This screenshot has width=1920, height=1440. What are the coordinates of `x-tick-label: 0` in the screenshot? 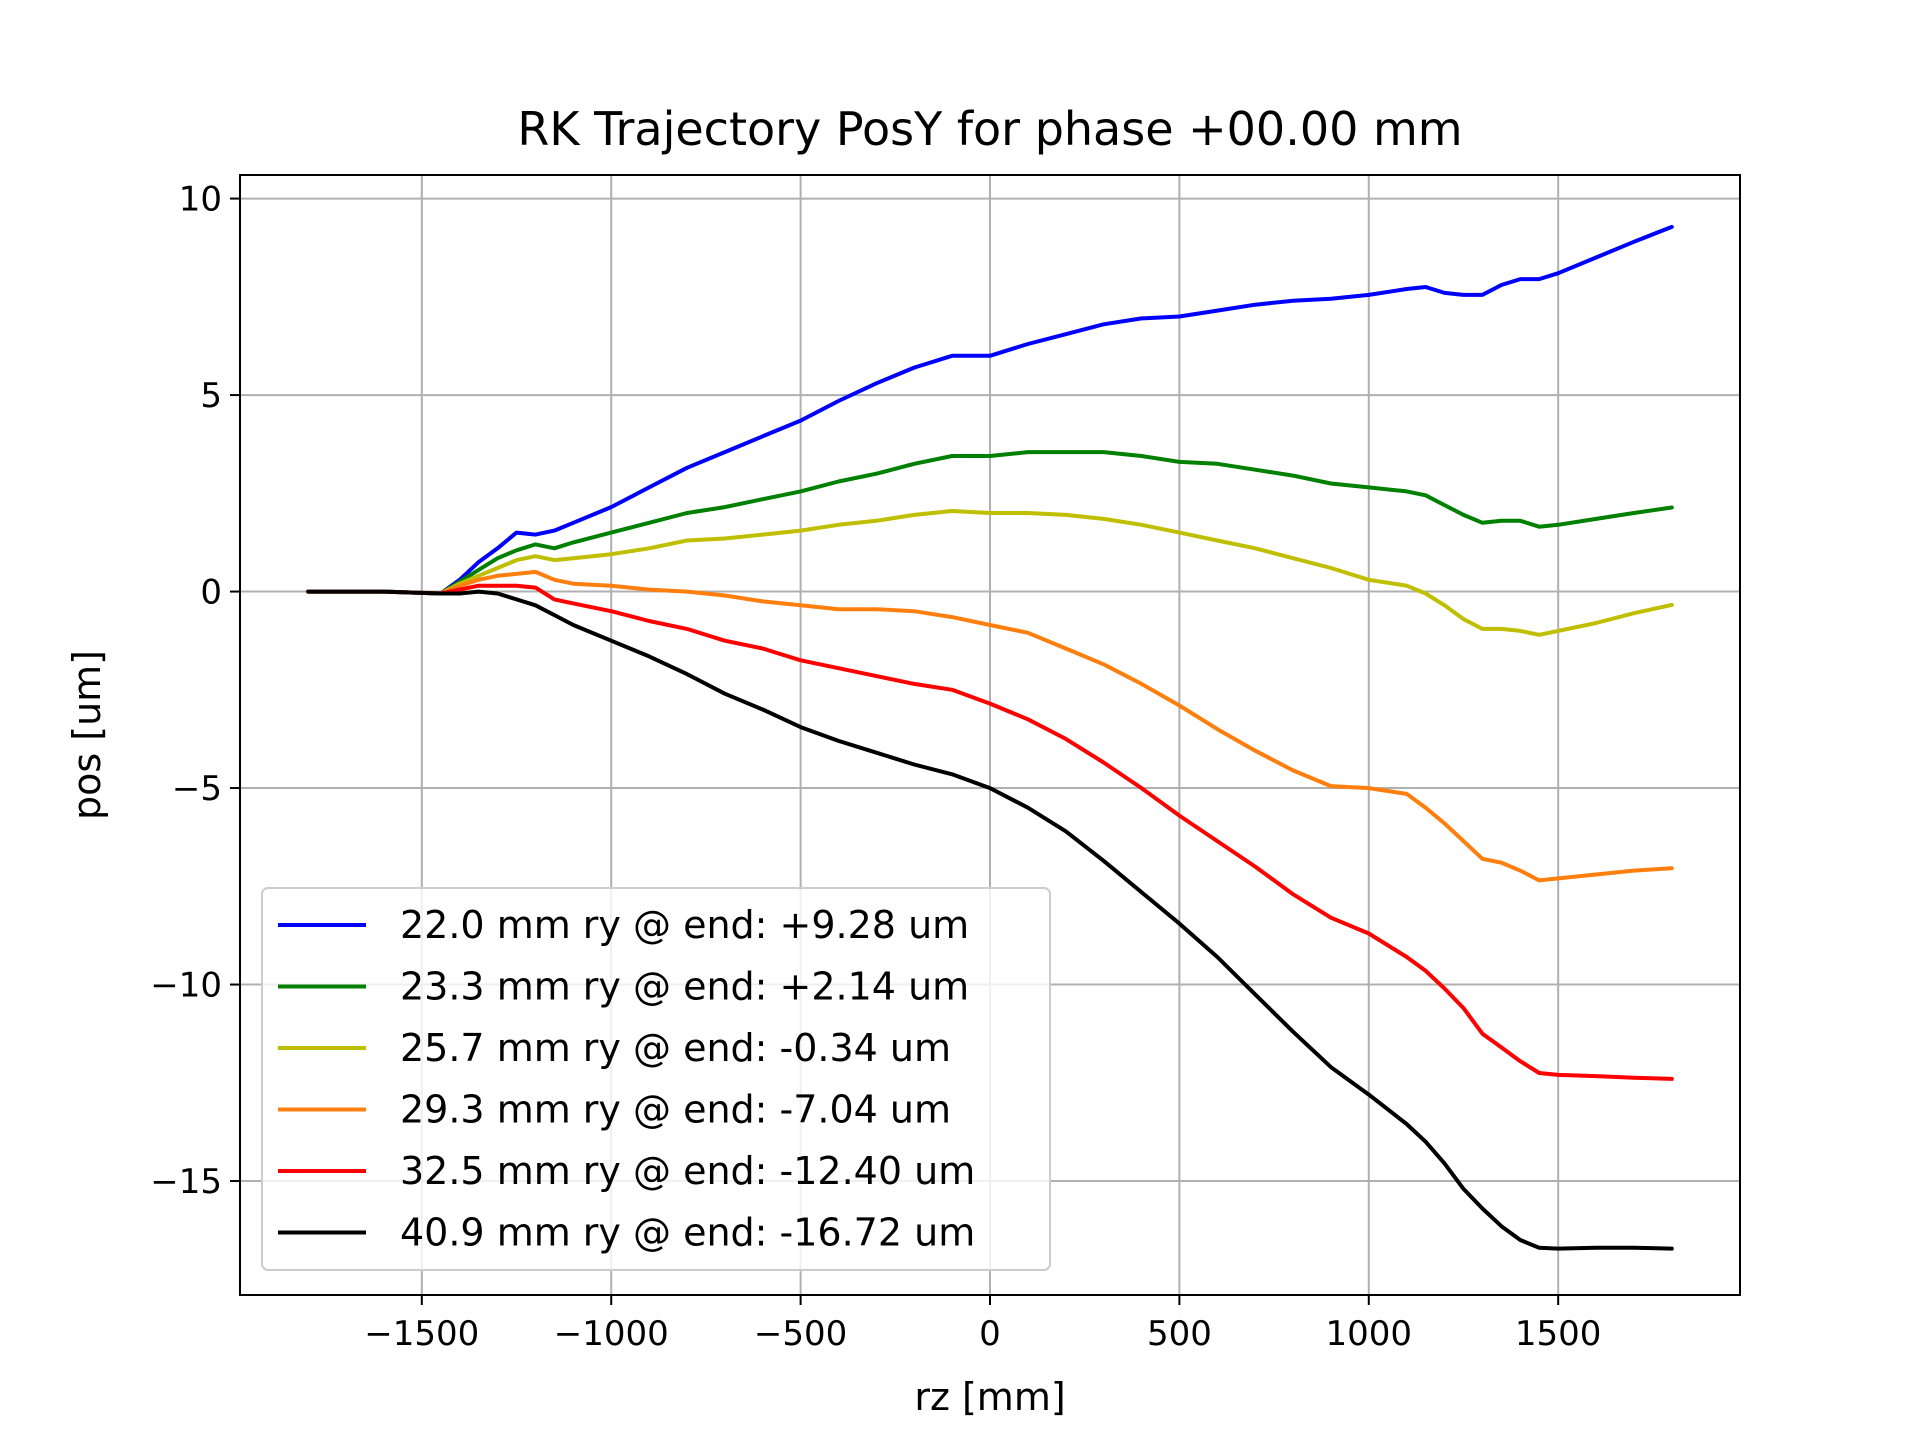 It's located at (990, 1334).